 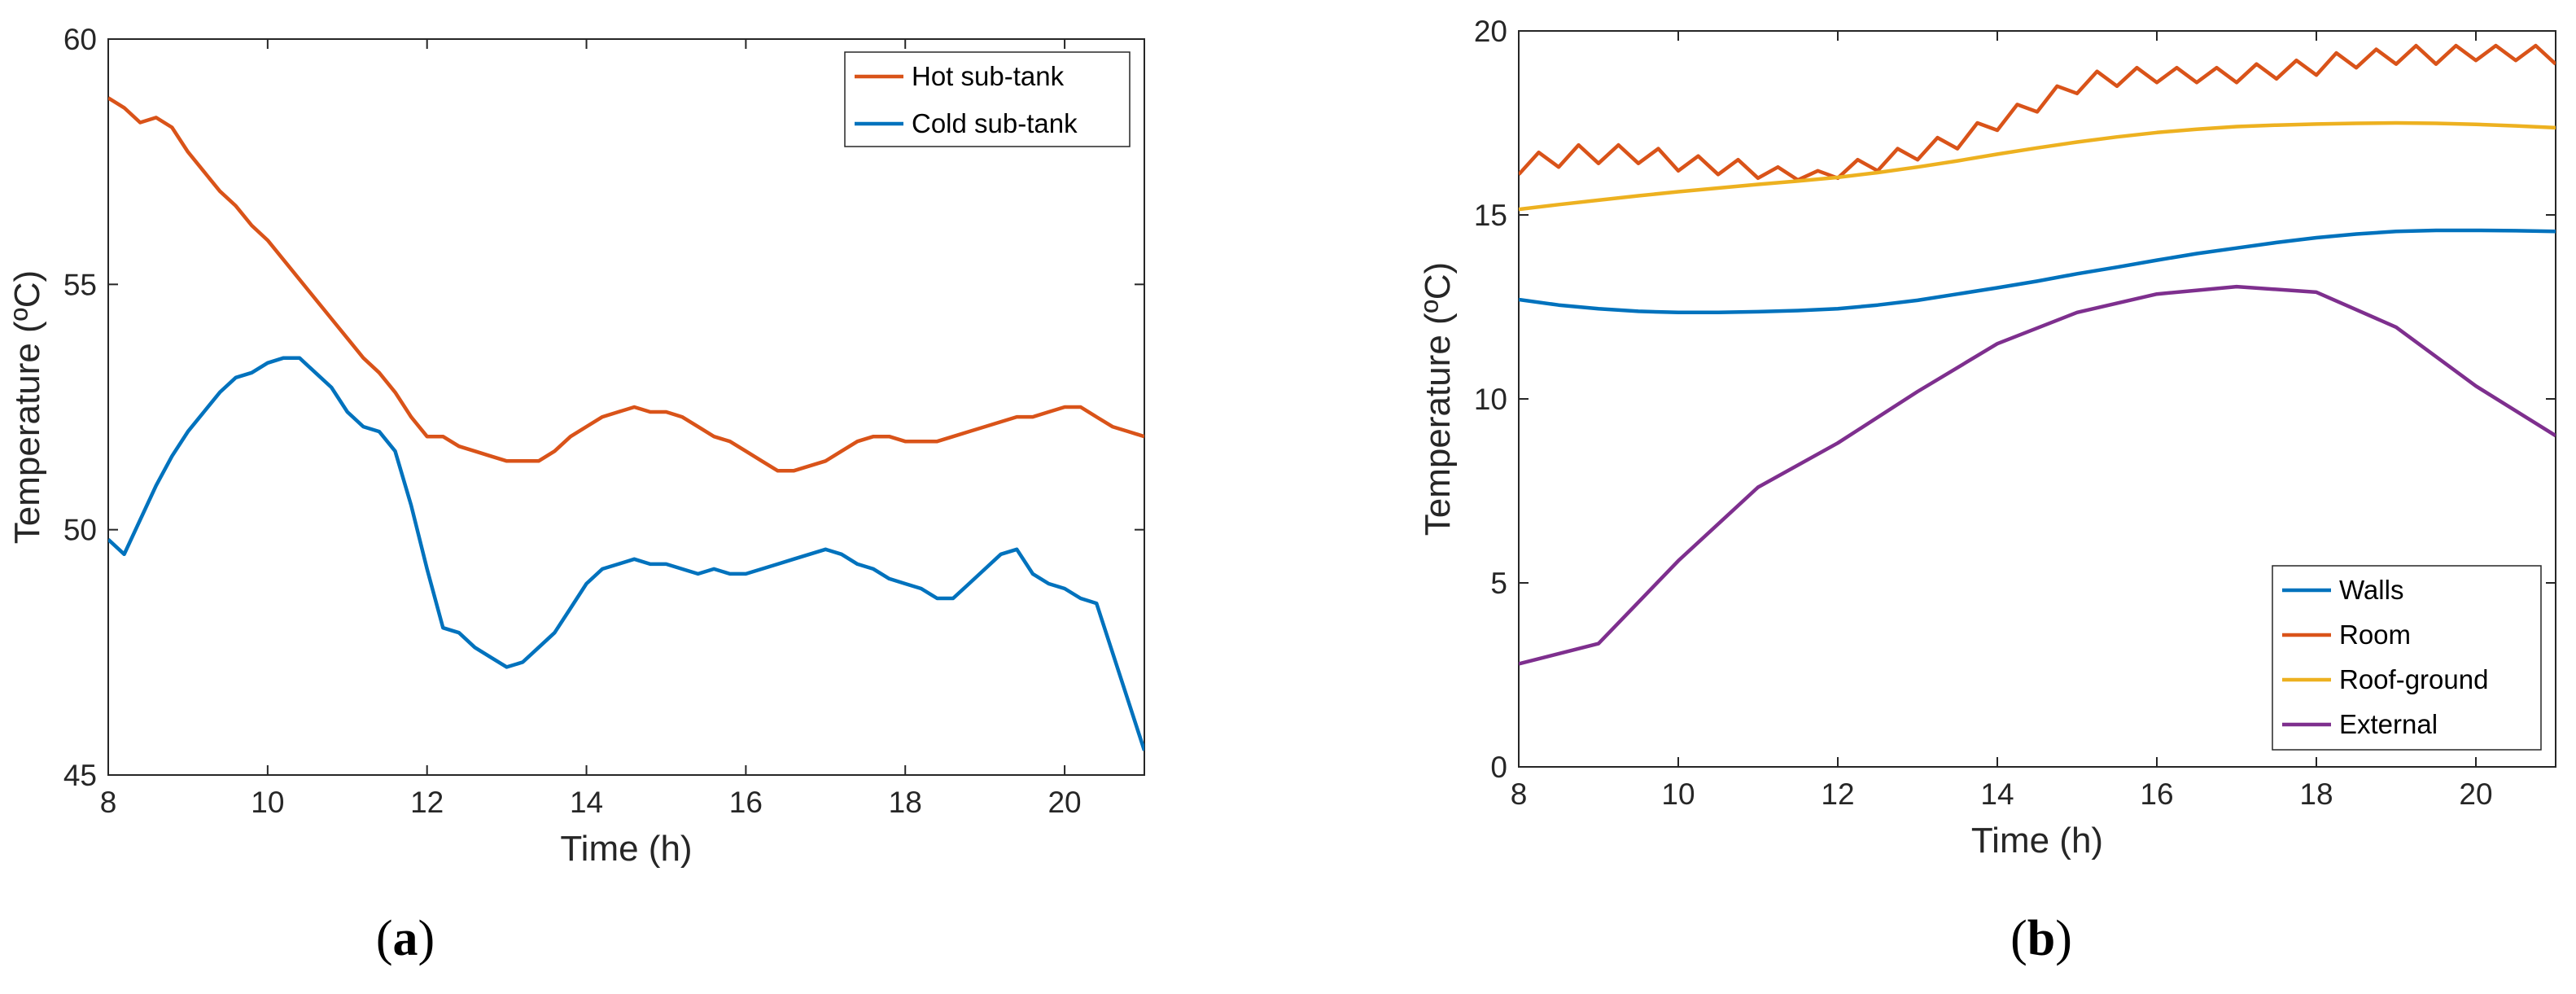 What do you see at coordinates (2371, 590) in the screenshot?
I see `legend-label: Walls` at bounding box center [2371, 590].